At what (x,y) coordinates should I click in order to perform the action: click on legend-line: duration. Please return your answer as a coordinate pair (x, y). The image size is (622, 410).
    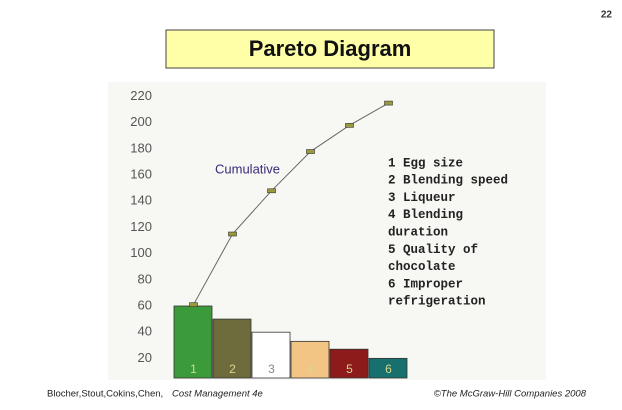
    Looking at the image, I should click on (418, 232).